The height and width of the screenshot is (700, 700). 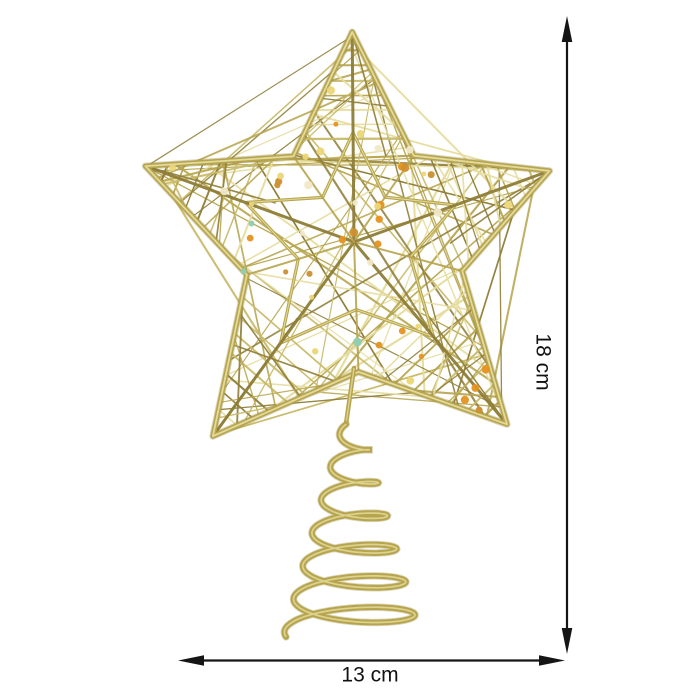 What do you see at coordinates (370, 675) in the screenshot?
I see `width-dimension-label: 13 cm` at bounding box center [370, 675].